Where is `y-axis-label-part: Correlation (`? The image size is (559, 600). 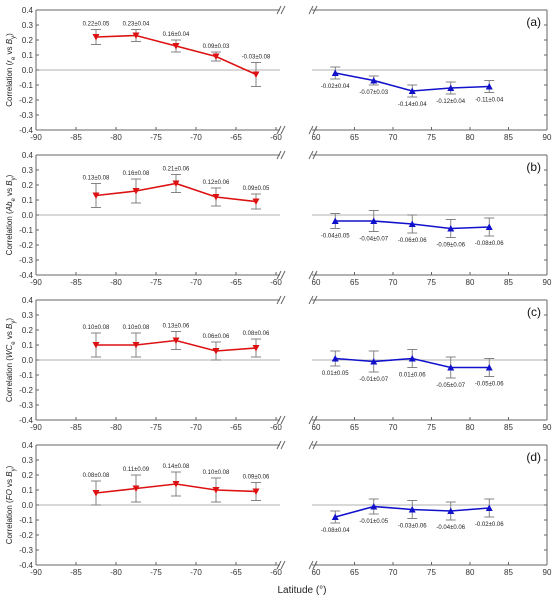
y-axis-label-part: Correlation ( is located at coordinates (9, 522).